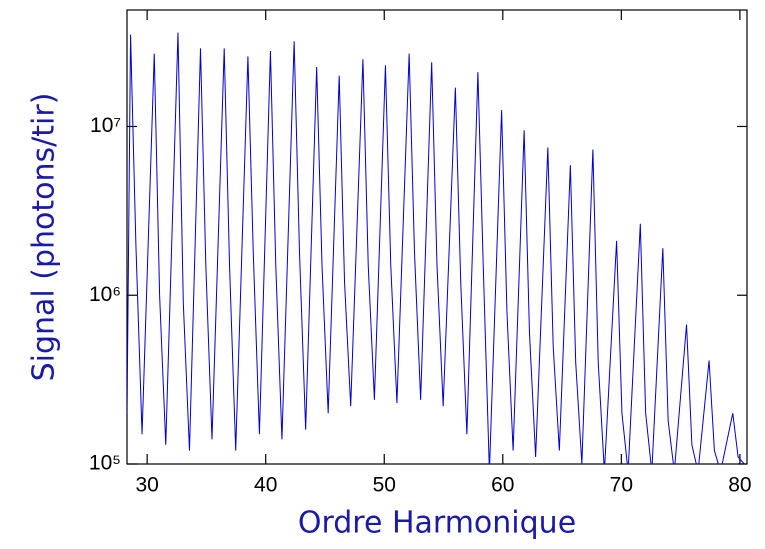 Image resolution: width=765 pixels, height=549 pixels. What do you see at coordinates (44, 237) in the screenshot?
I see `y-axis-title: Signal (photons/tir)` at bounding box center [44, 237].